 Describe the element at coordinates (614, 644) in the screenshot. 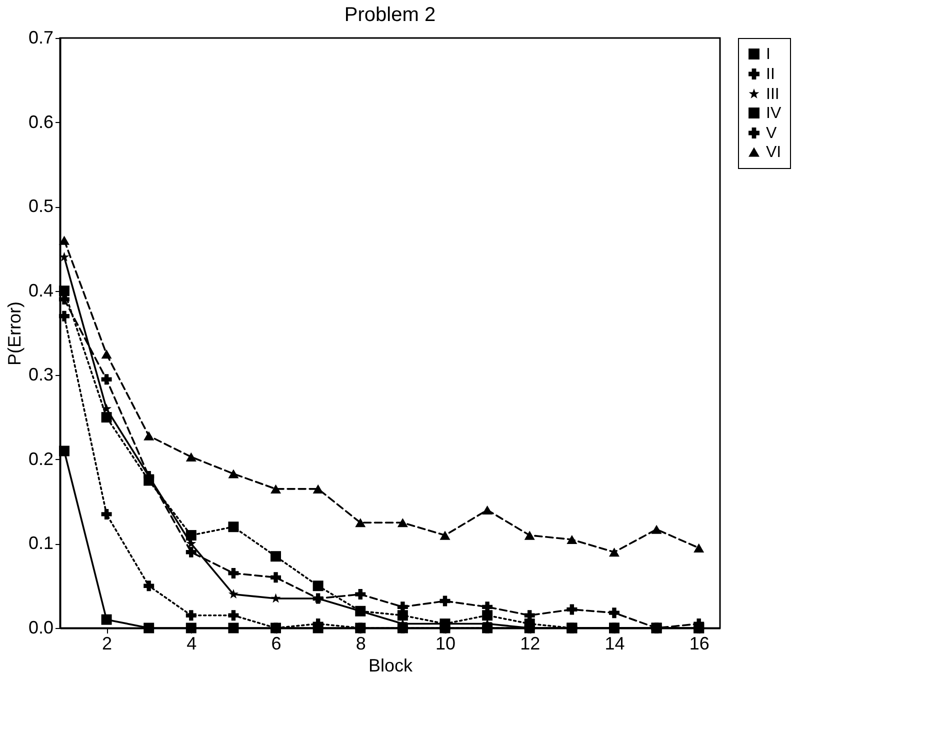

I see `x-tick-label: 14` at that location.